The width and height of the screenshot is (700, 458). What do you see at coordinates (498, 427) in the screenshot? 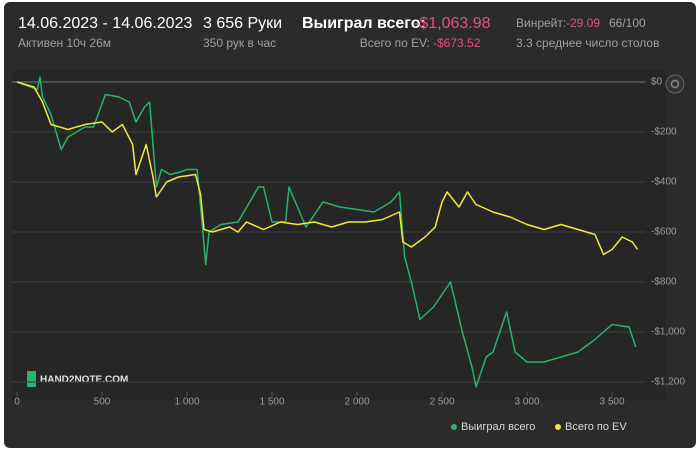
I see `legend-label: Выиграл всего` at bounding box center [498, 427].